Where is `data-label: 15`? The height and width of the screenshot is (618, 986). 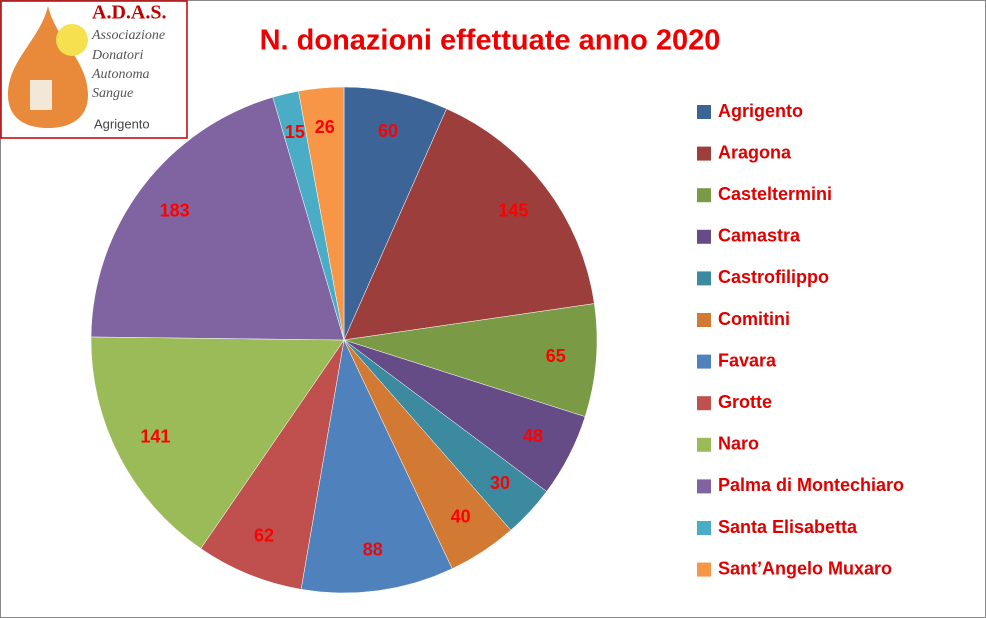
data-label: 15 is located at coordinates (295, 132).